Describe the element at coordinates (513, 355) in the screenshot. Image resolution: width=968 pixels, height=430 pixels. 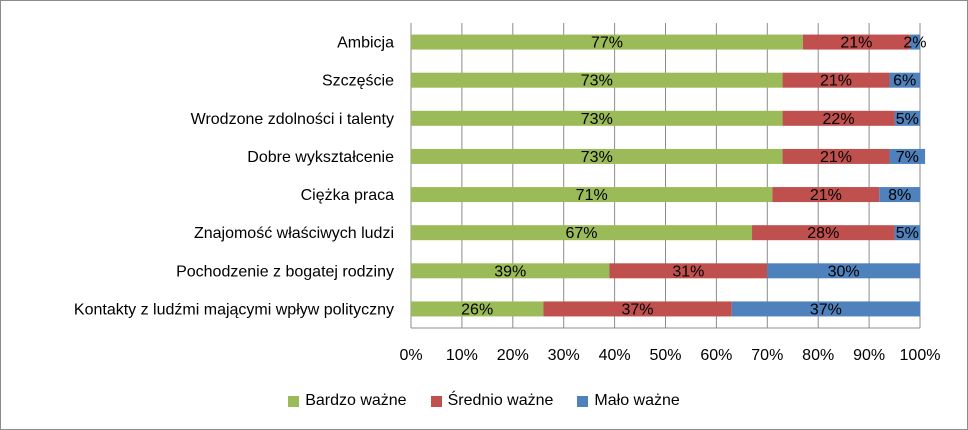
I see `x-tick-label: 20%` at that location.